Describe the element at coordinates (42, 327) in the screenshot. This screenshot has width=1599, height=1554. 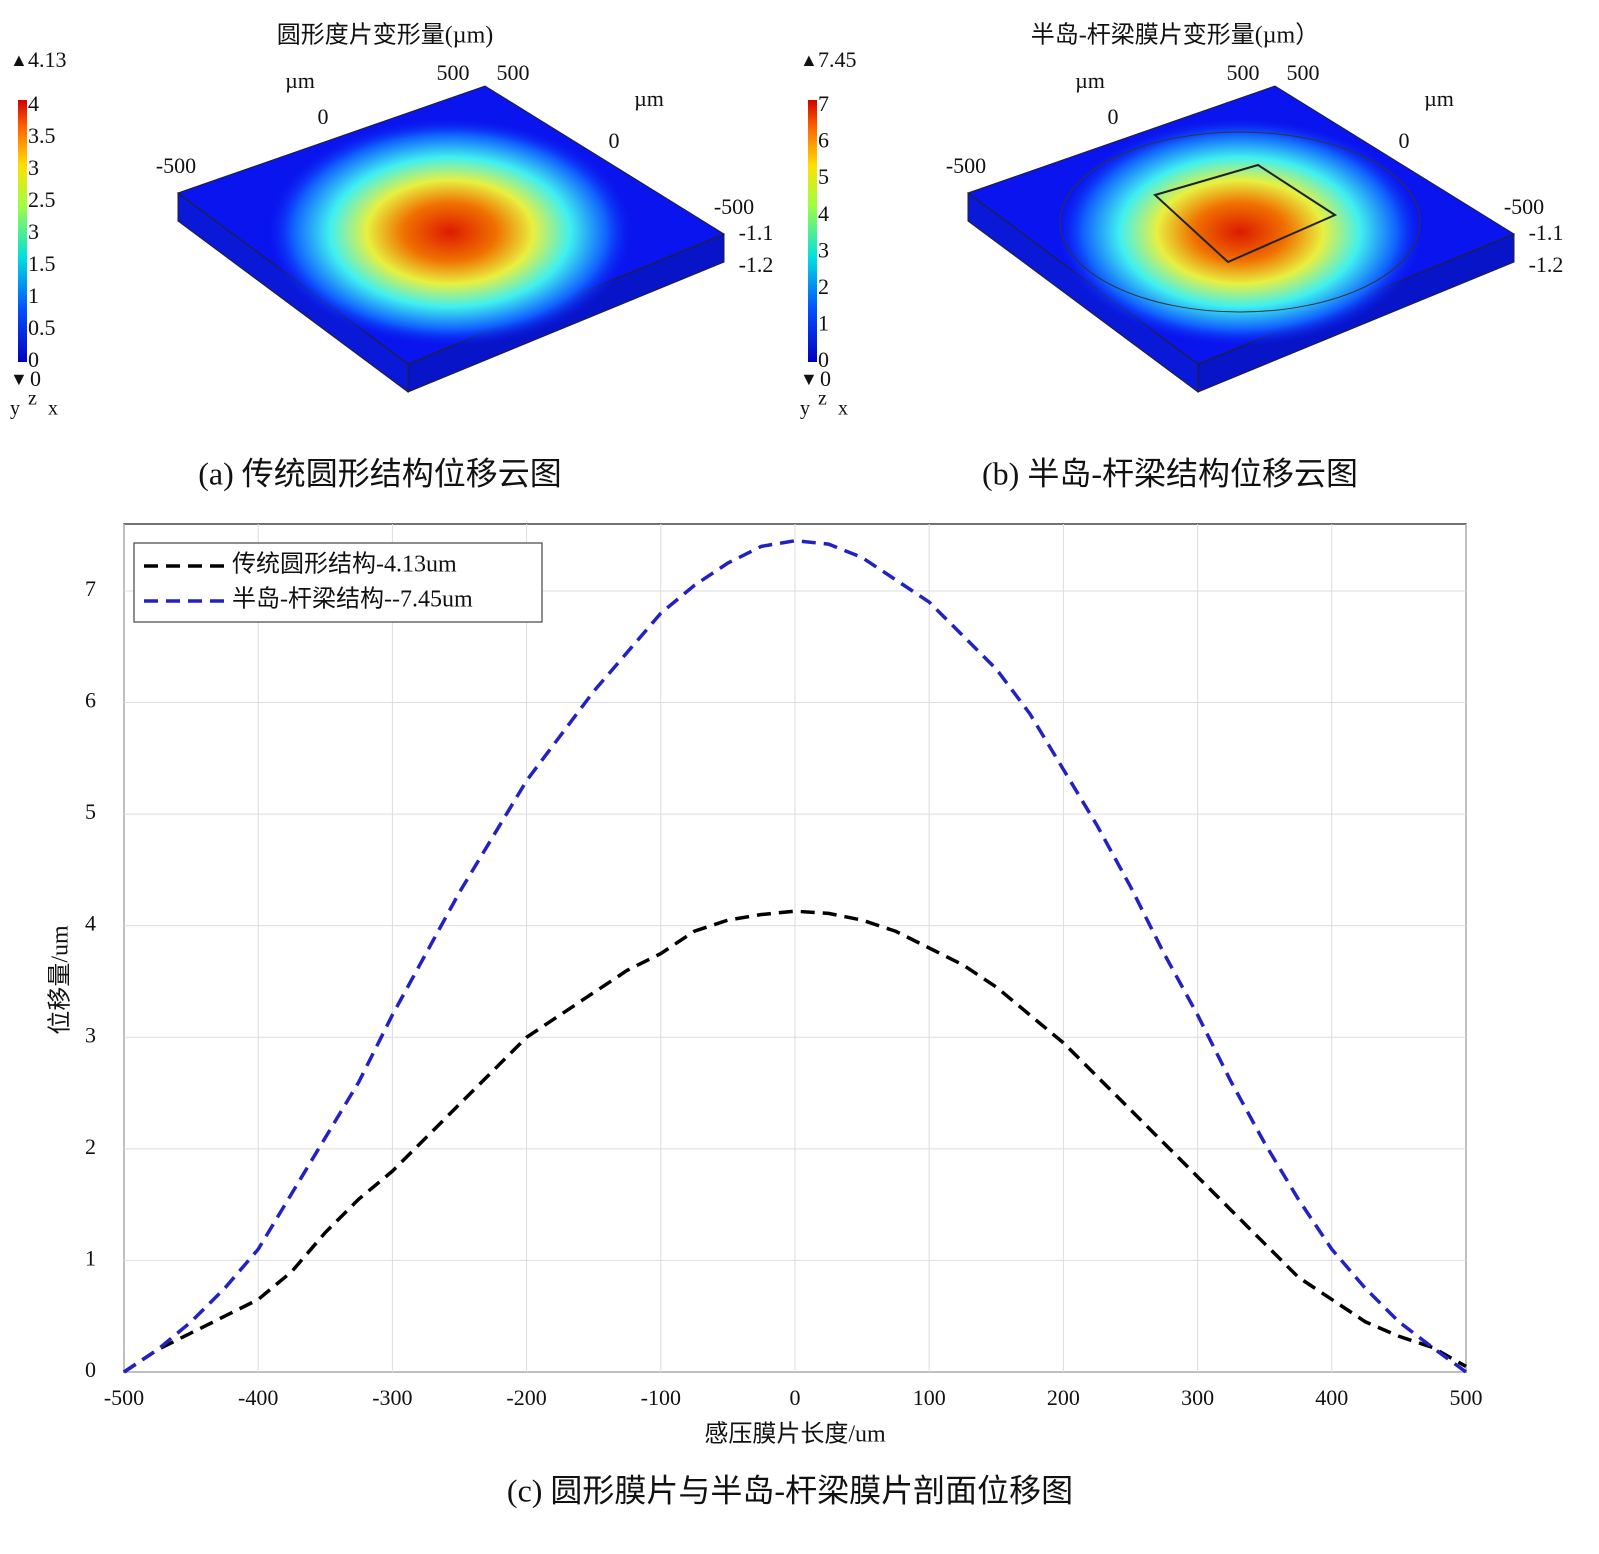
I see `colorbar-tick-label: 0.5` at that location.